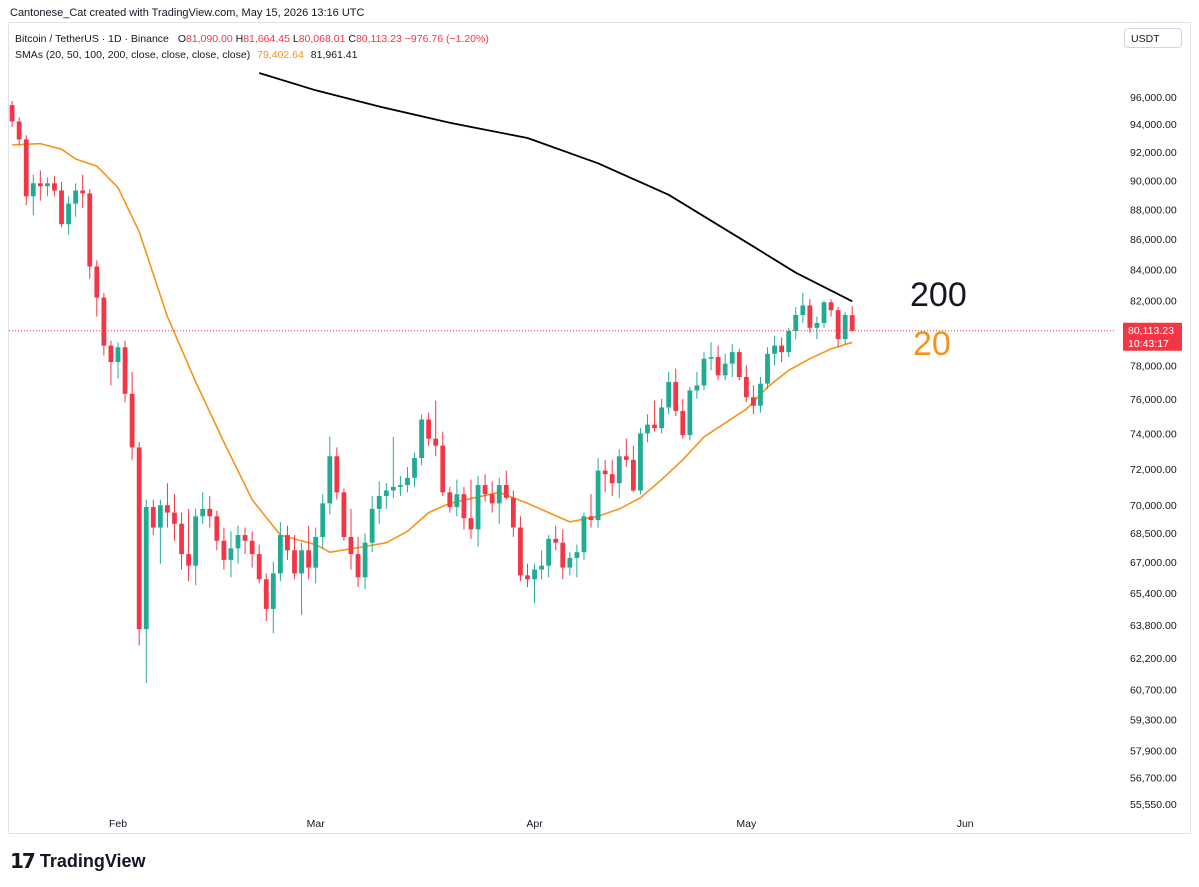  I want to click on brand-name: TradingView, so click(92, 860).